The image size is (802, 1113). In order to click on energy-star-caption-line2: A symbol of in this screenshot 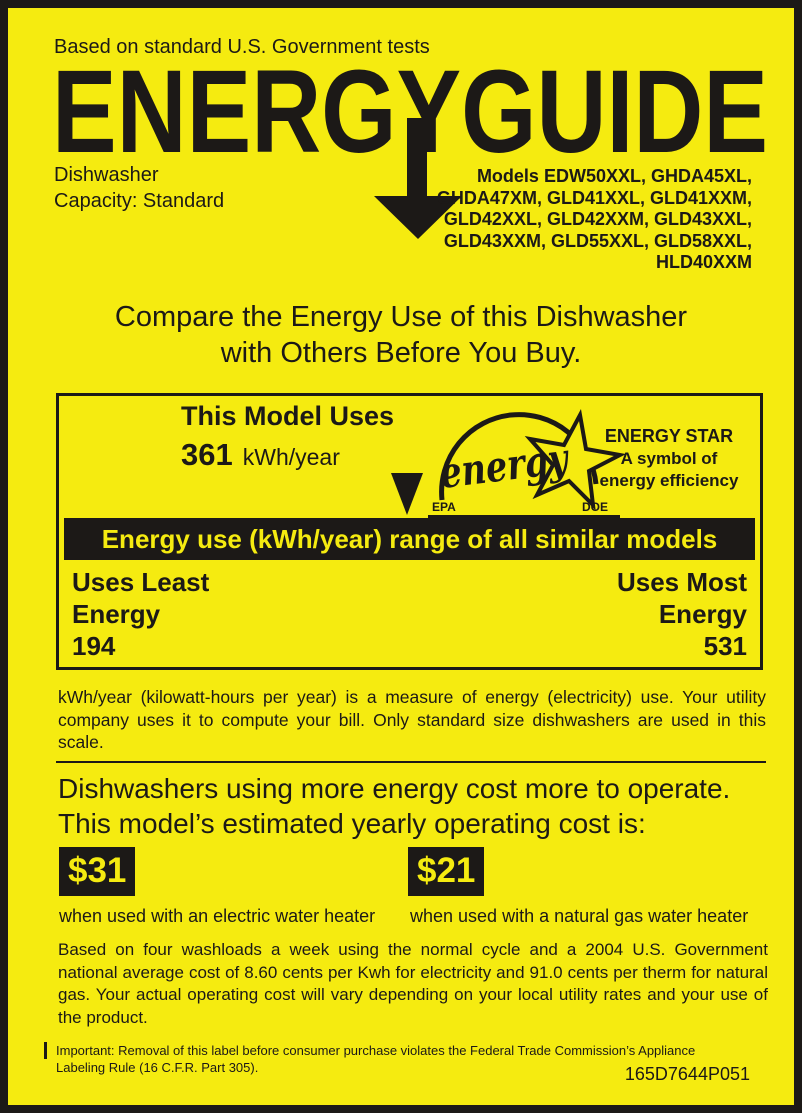, I will do `click(669, 458)`.